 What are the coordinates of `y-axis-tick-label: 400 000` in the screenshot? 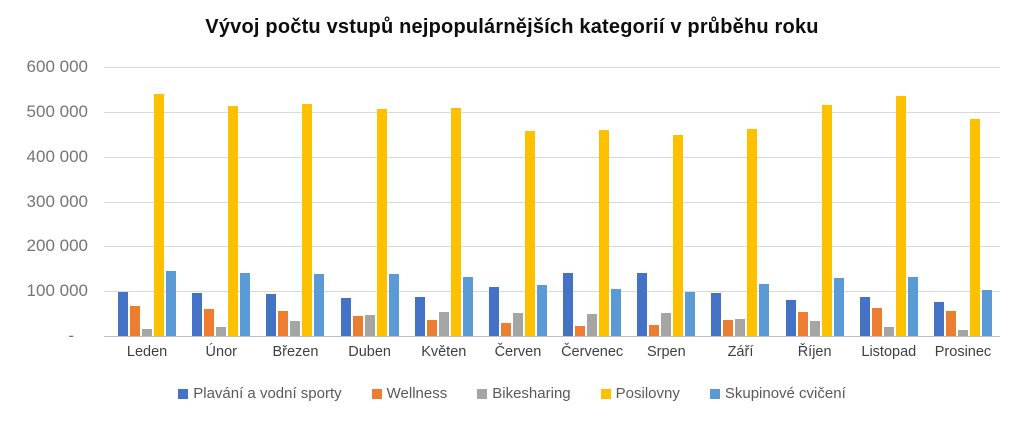 It's located at (57, 156).